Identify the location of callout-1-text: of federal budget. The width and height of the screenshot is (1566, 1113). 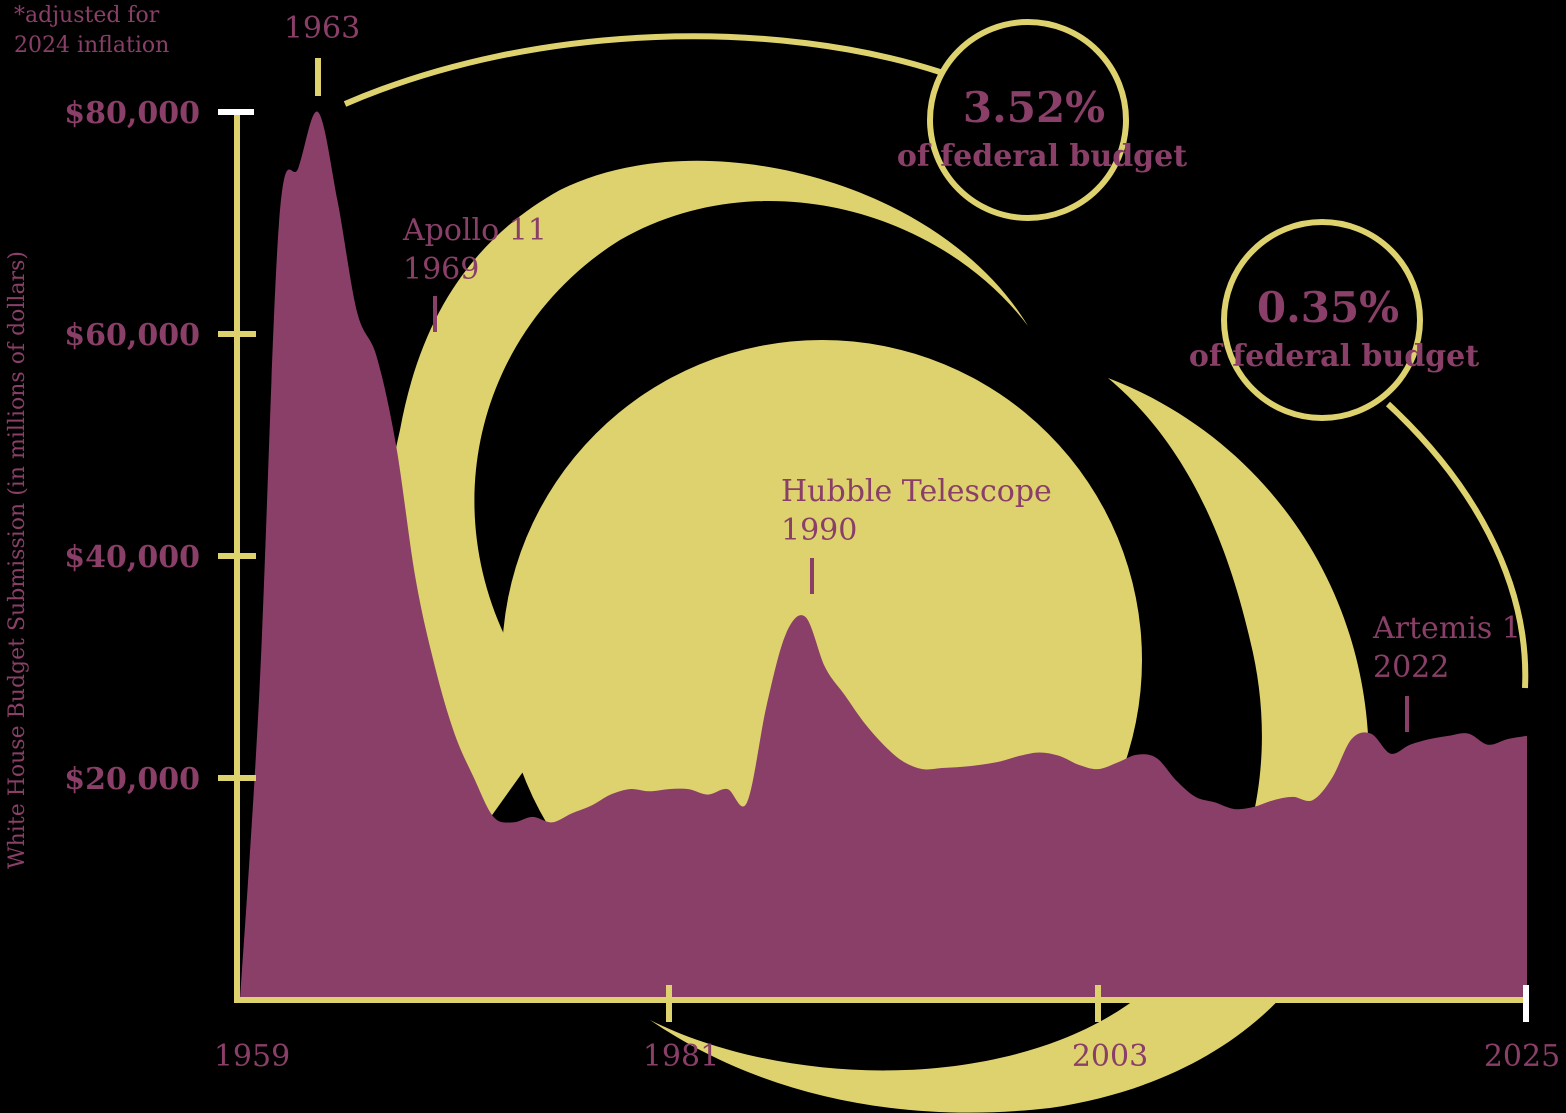
(1042, 156).